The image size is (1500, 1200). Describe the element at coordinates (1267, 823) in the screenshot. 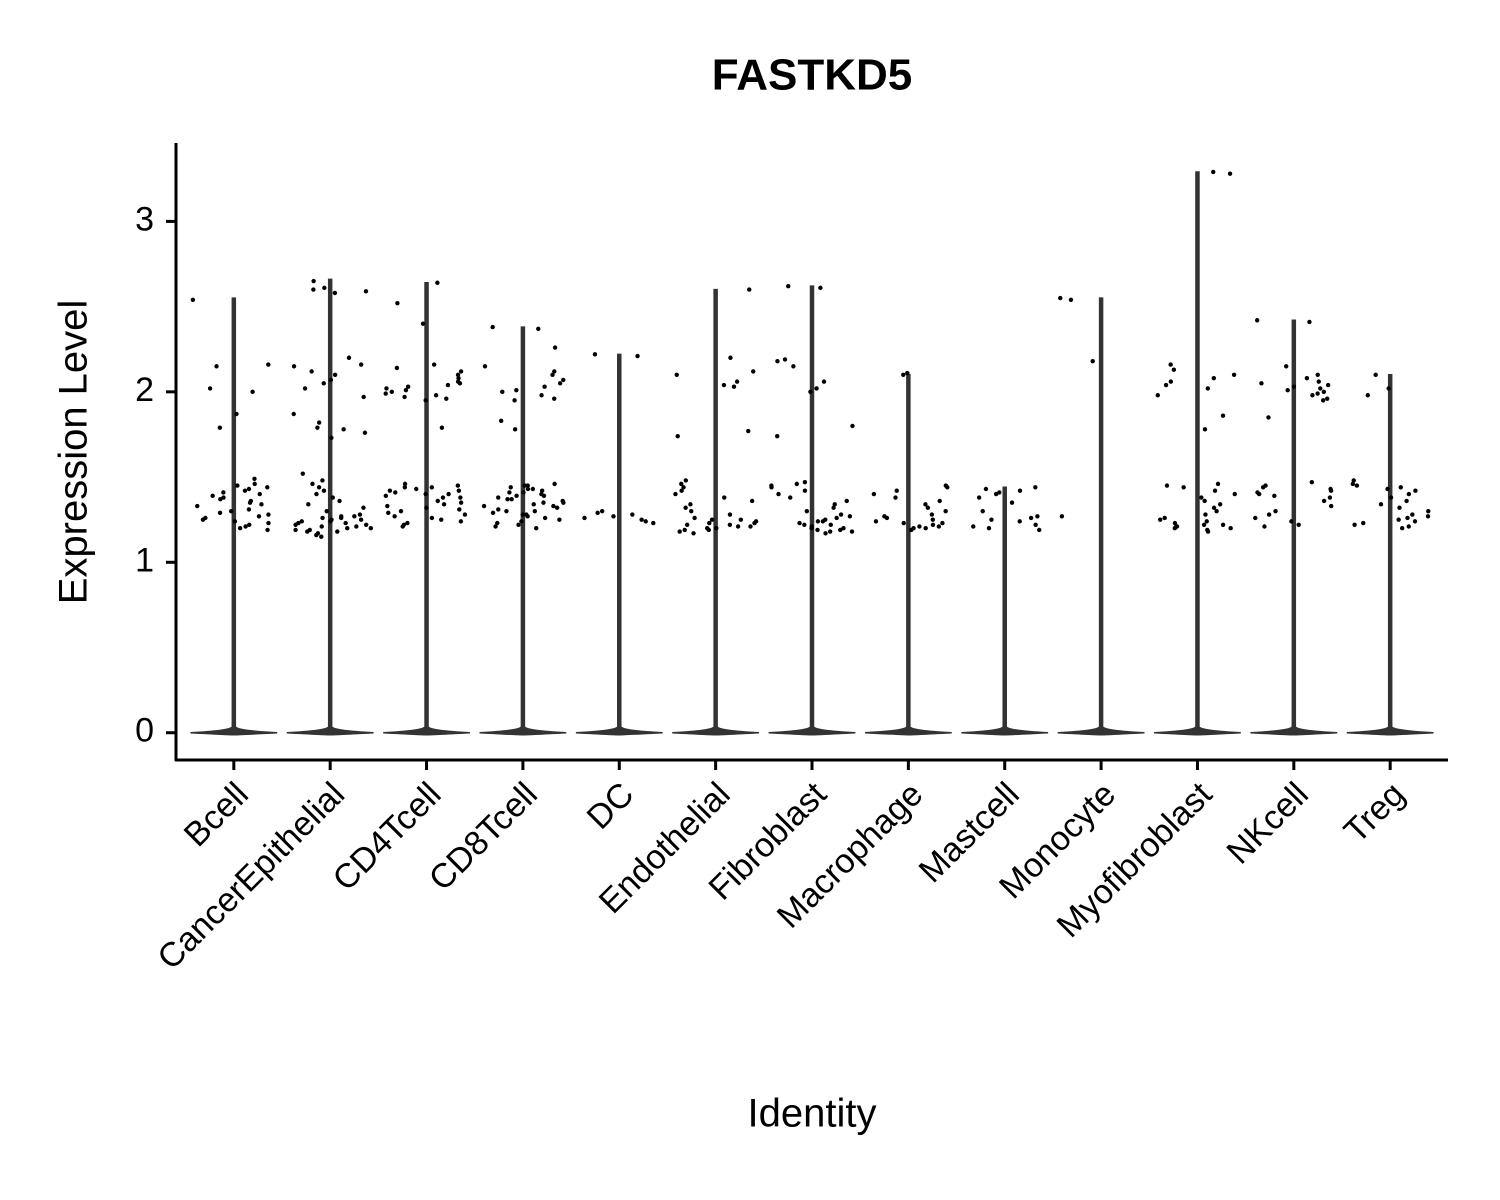

I see `x-tick-label: NKcell` at that location.